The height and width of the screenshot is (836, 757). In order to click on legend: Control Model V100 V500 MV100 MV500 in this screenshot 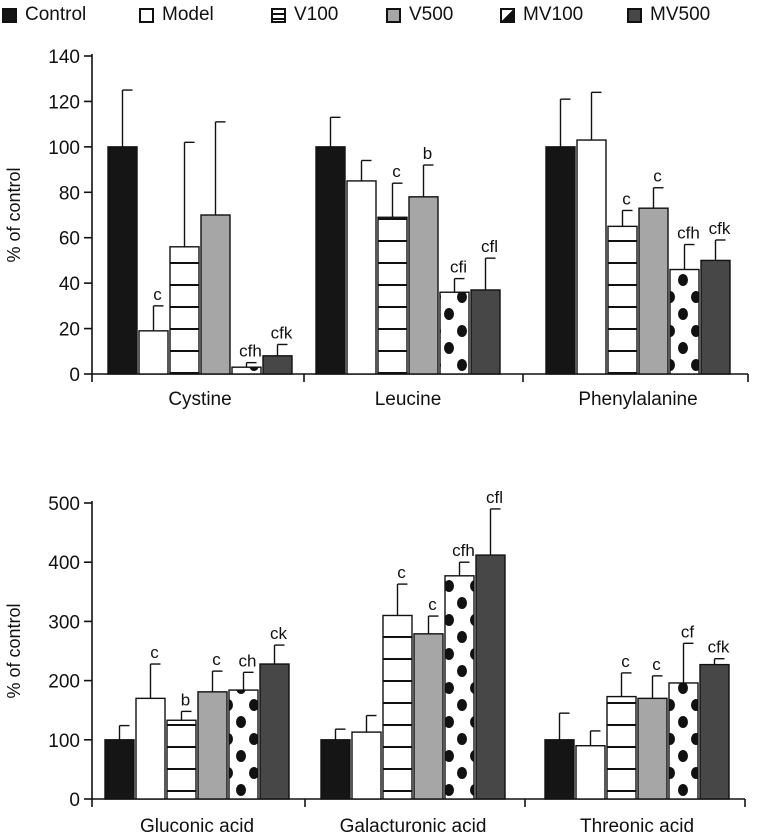, I will do `click(378, 15)`.